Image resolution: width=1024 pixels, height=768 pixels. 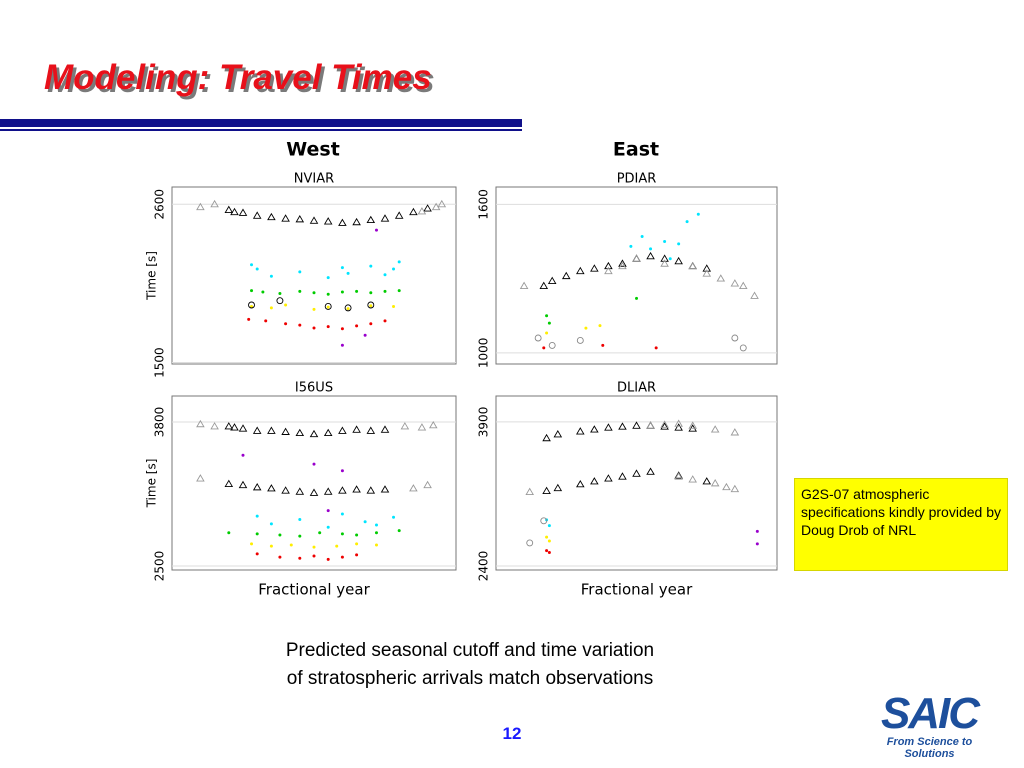 What do you see at coordinates (637, 179) in the screenshot?
I see `chart-title: PDIAR` at bounding box center [637, 179].